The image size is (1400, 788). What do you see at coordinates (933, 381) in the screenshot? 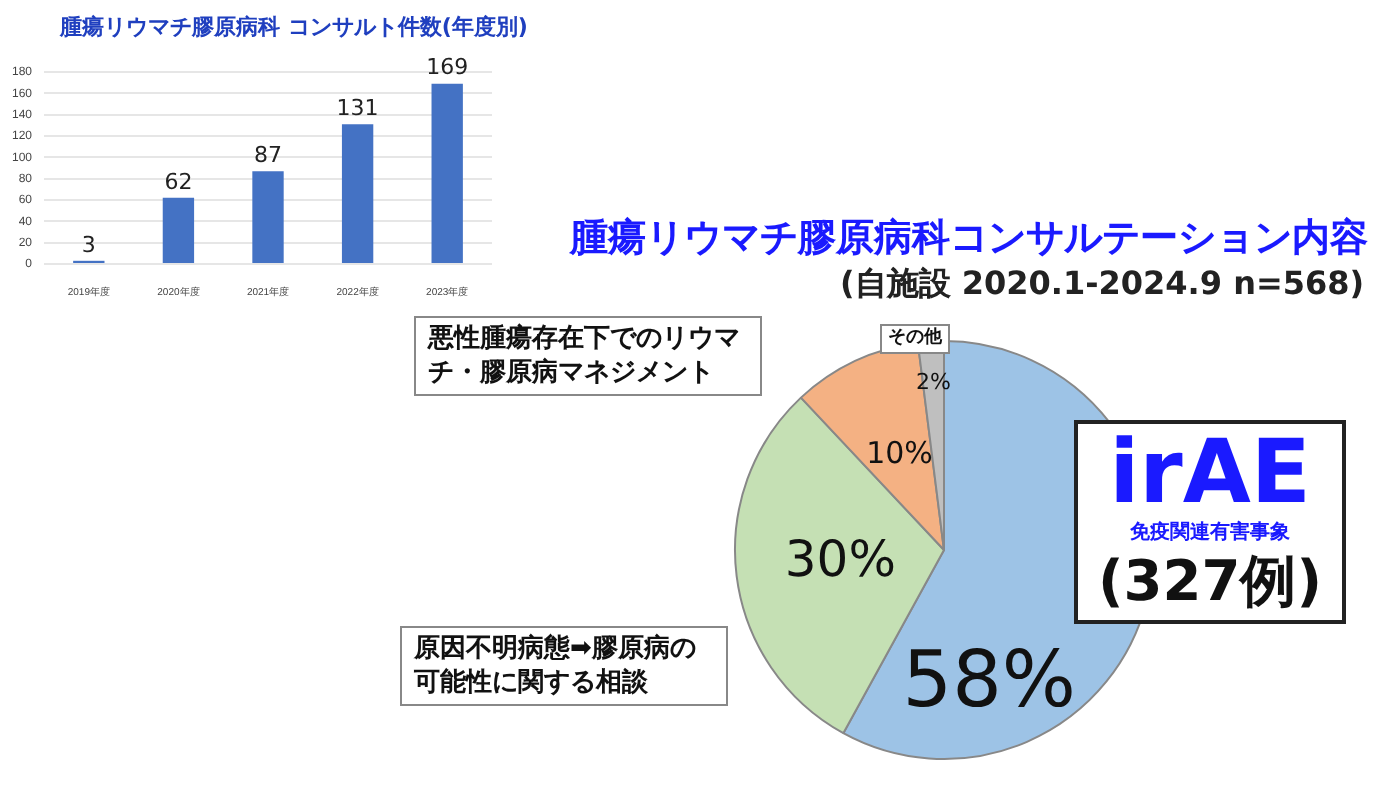
I see `data-label: 2%` at bounding box center [933, 381].